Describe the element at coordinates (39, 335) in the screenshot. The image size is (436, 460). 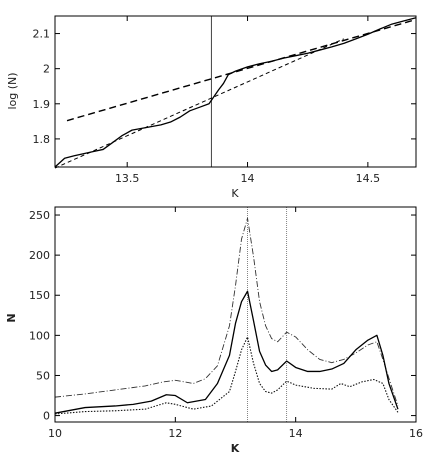
I see `bottom-y-tick-label: 100` at that location.